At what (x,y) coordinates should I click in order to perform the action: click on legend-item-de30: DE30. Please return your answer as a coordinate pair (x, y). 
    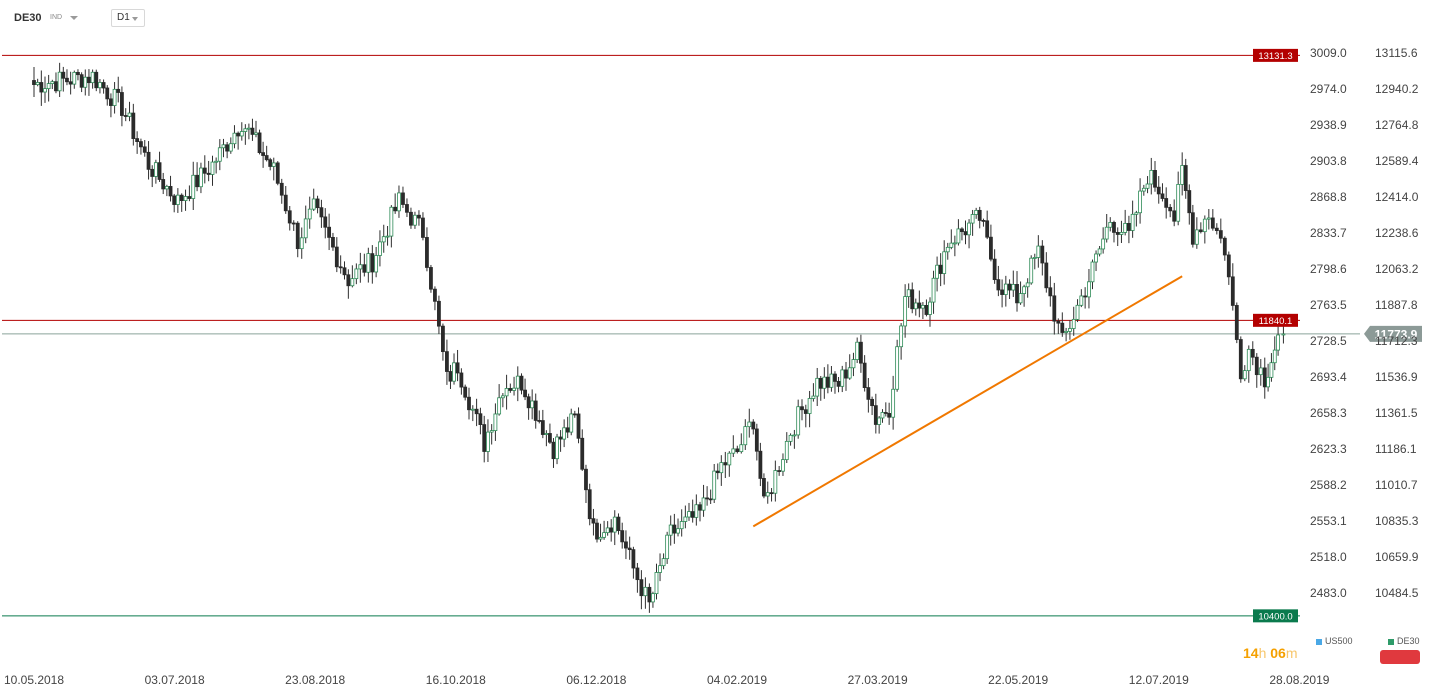
    Looking at the image, I should click on (1404, 641).